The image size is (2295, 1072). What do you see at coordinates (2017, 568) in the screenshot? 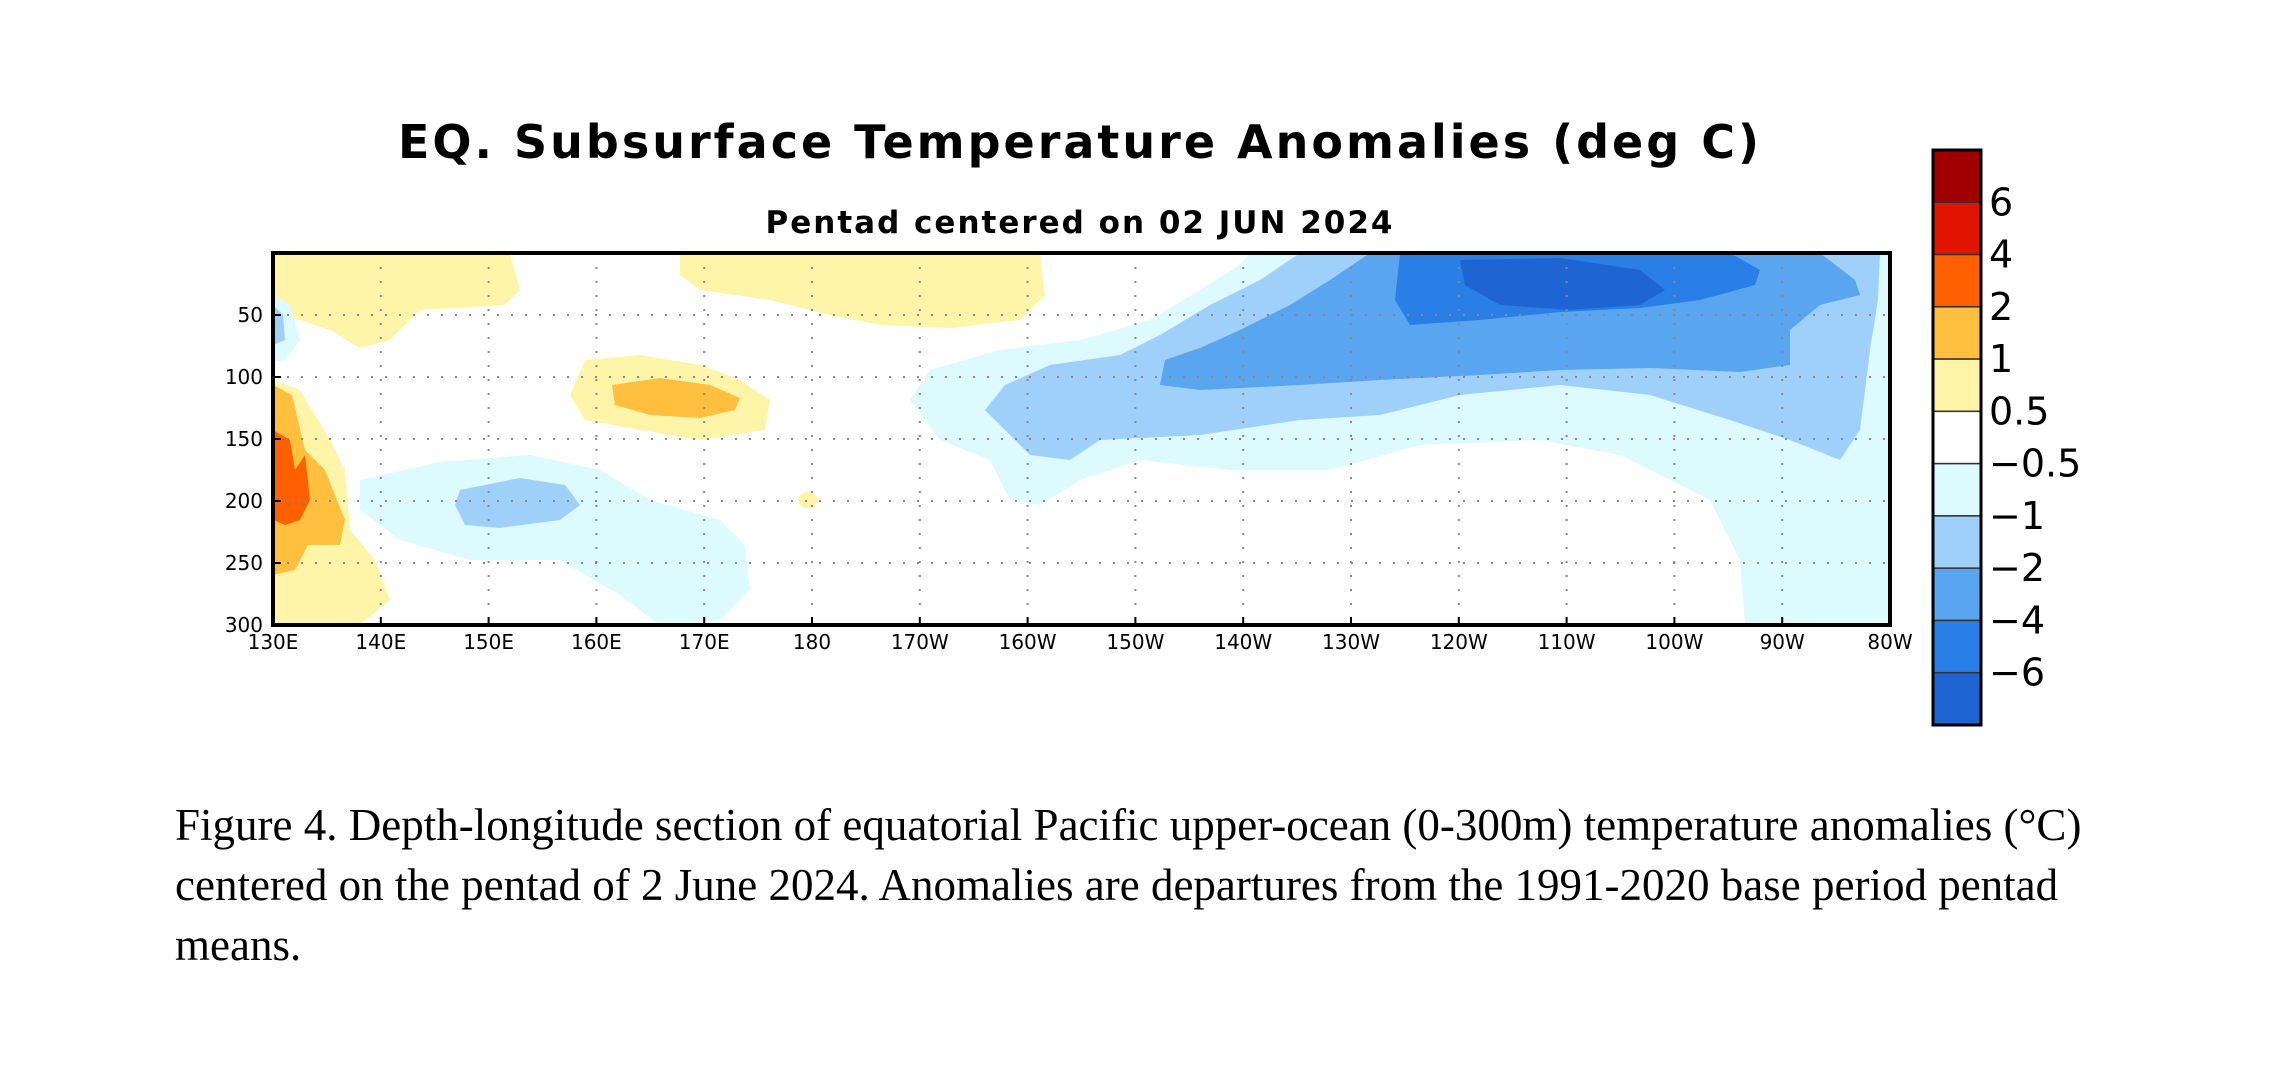
I see `colorbar-label: −2` at bounding box center [2017, 568].